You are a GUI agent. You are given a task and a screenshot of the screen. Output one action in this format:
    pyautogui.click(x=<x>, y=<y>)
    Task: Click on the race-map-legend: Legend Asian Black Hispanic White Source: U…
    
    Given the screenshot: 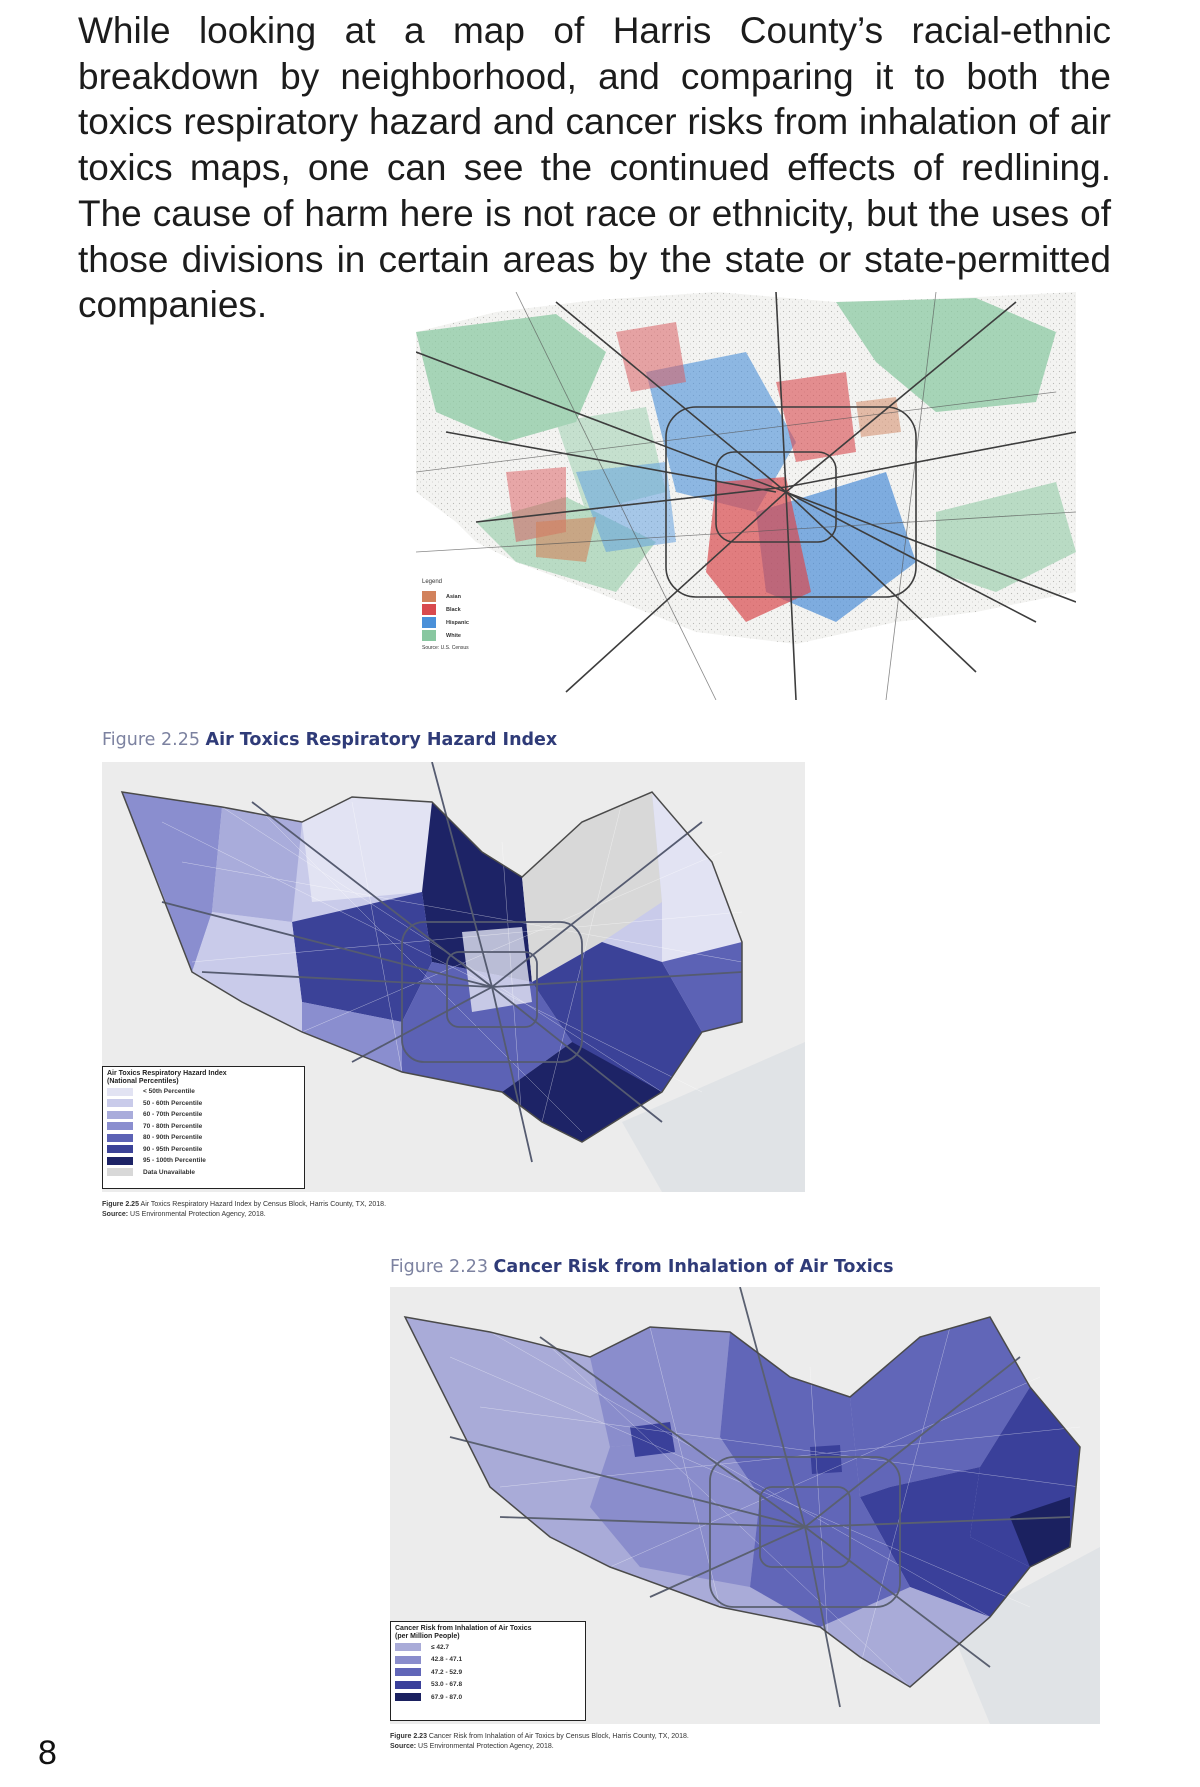 What is the action you would take?
    pyautogui.click(x=462, y=615)
    